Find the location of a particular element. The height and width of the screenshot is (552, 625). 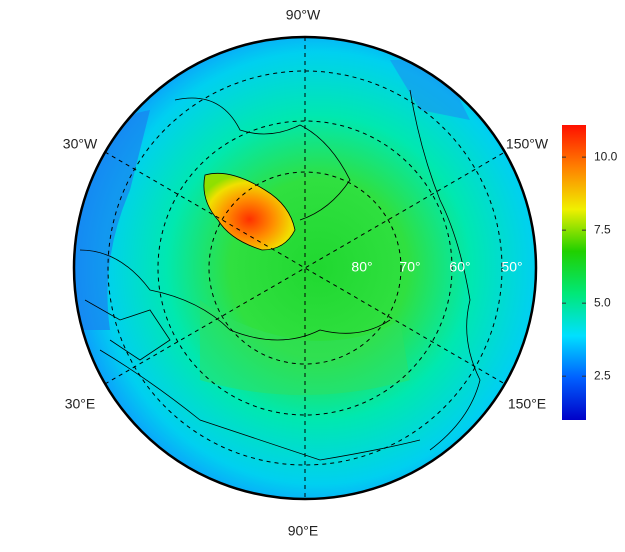

colorbar: 2.5 5.0 7.5 10.0 is located at coordinates (590, 272).